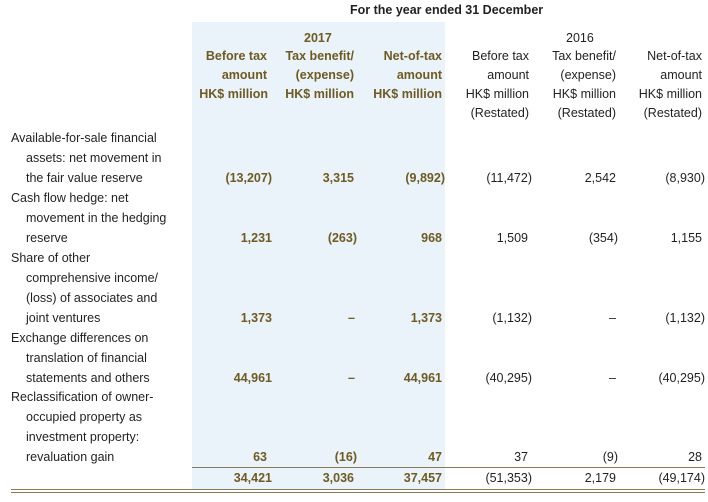  I want to click on year-2017-heading: 2017, so click(318, 38).